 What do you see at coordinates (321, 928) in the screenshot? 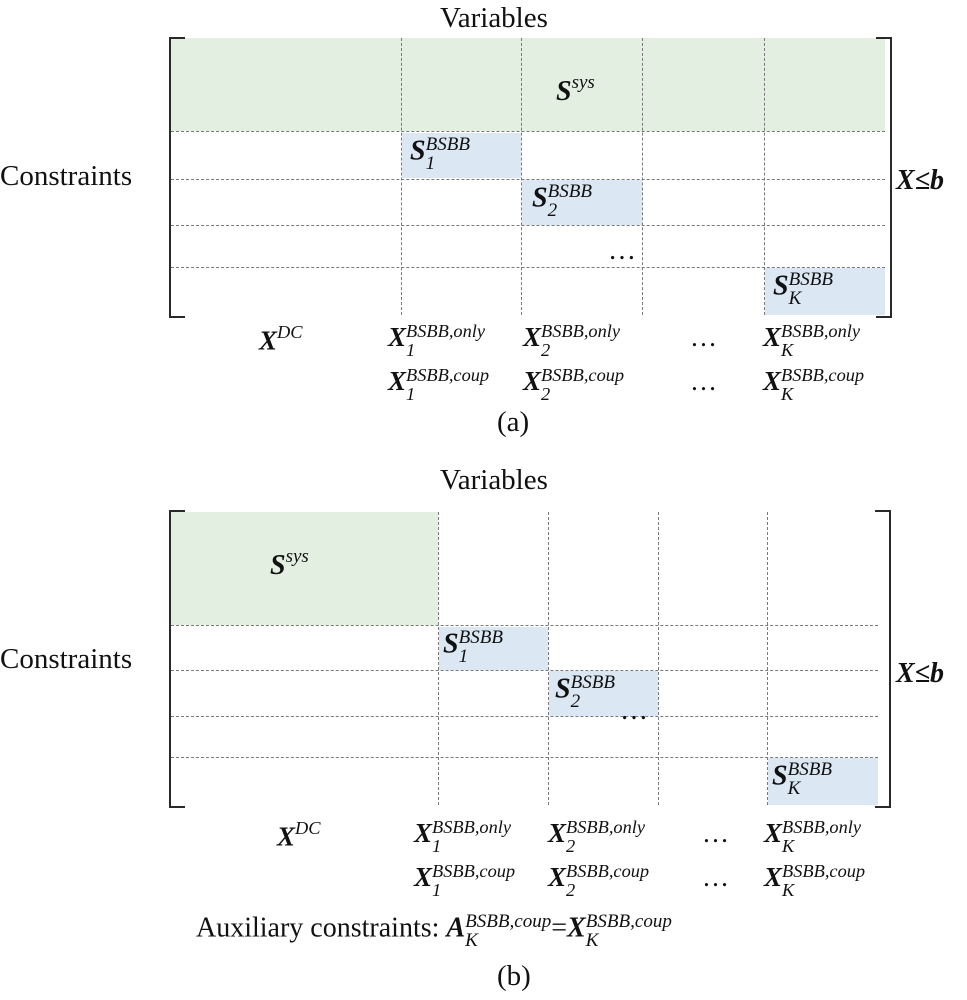
I see `aux-prefix: Auxiliary constraints:` at bounding box center [321, 928].